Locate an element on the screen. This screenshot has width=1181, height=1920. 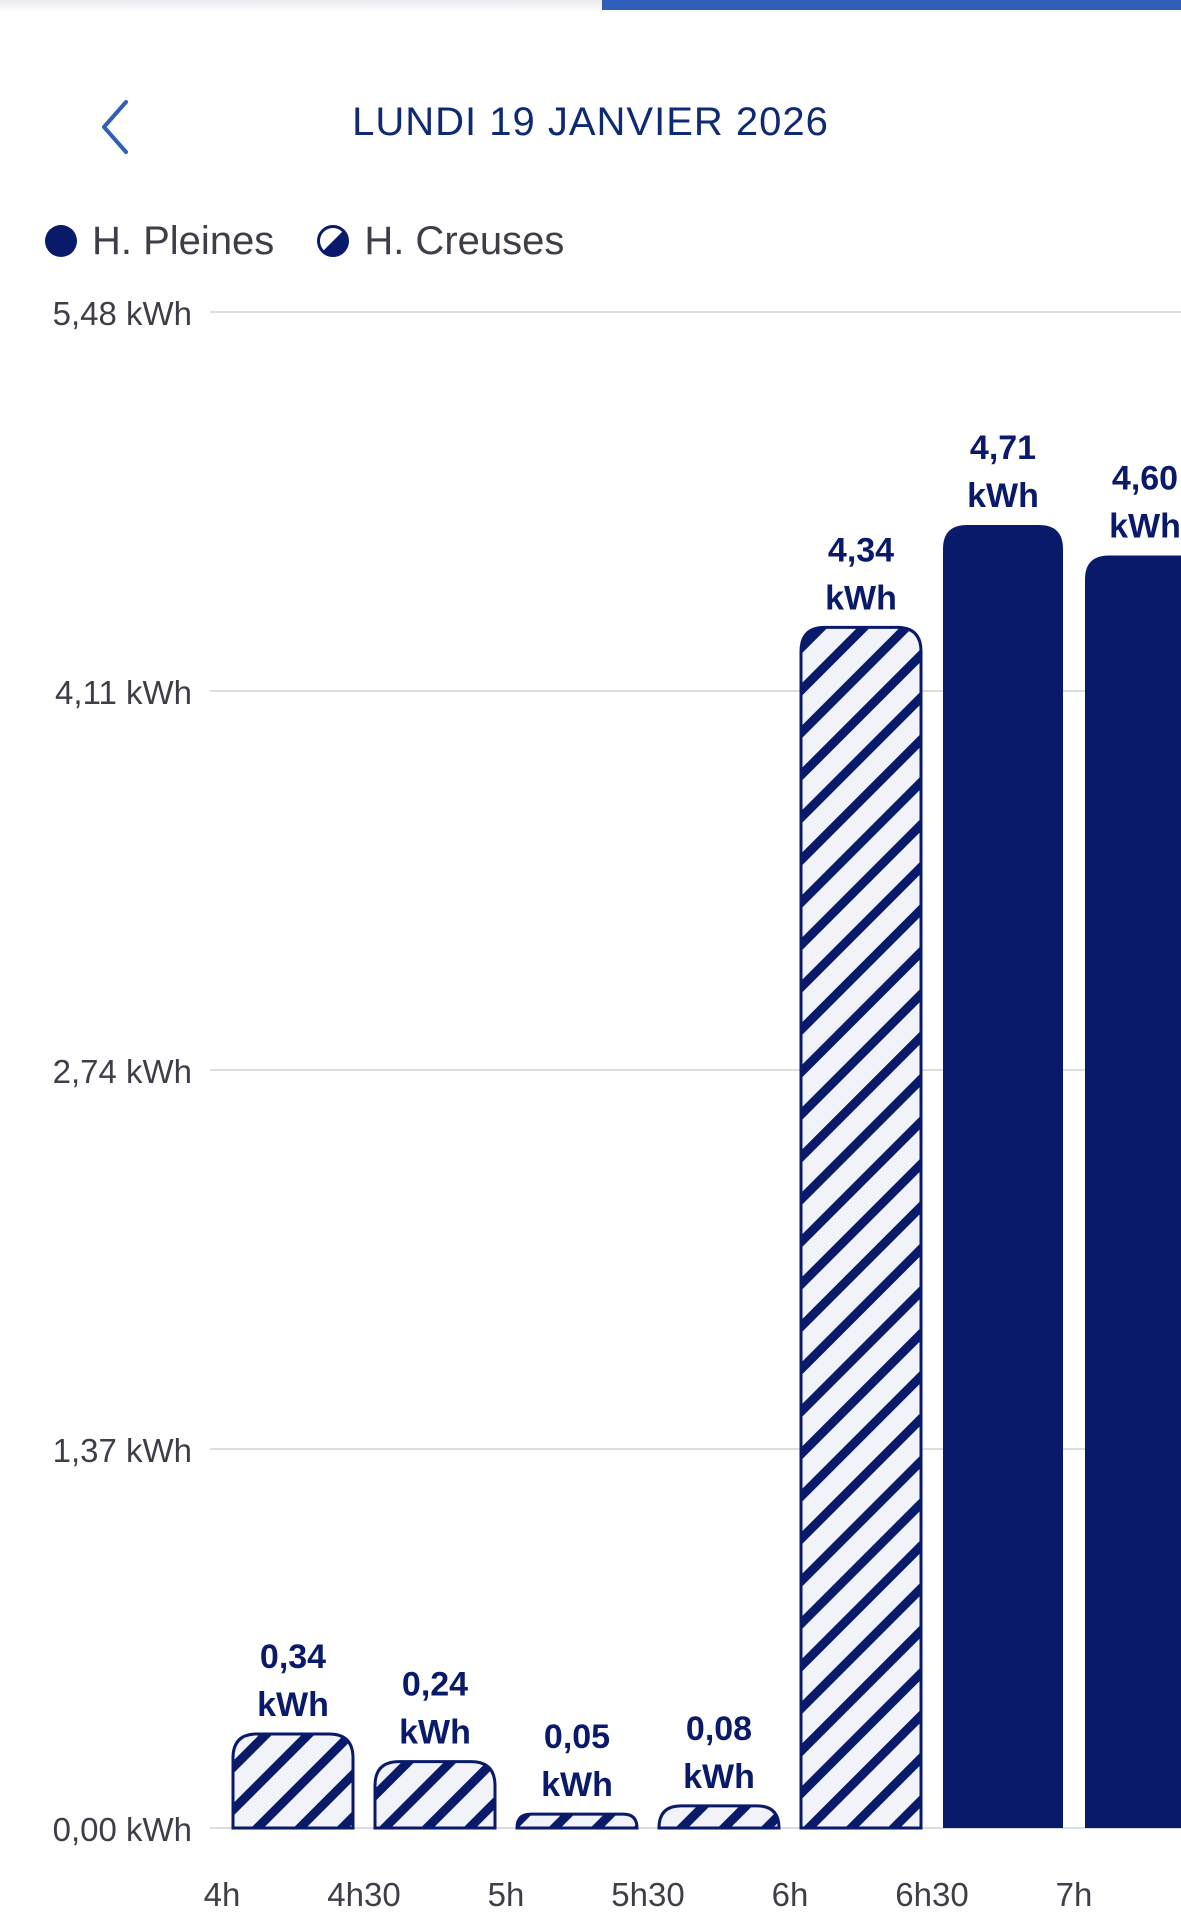
bar-value-label: 0,08 is located at coordinates (719, 1729).